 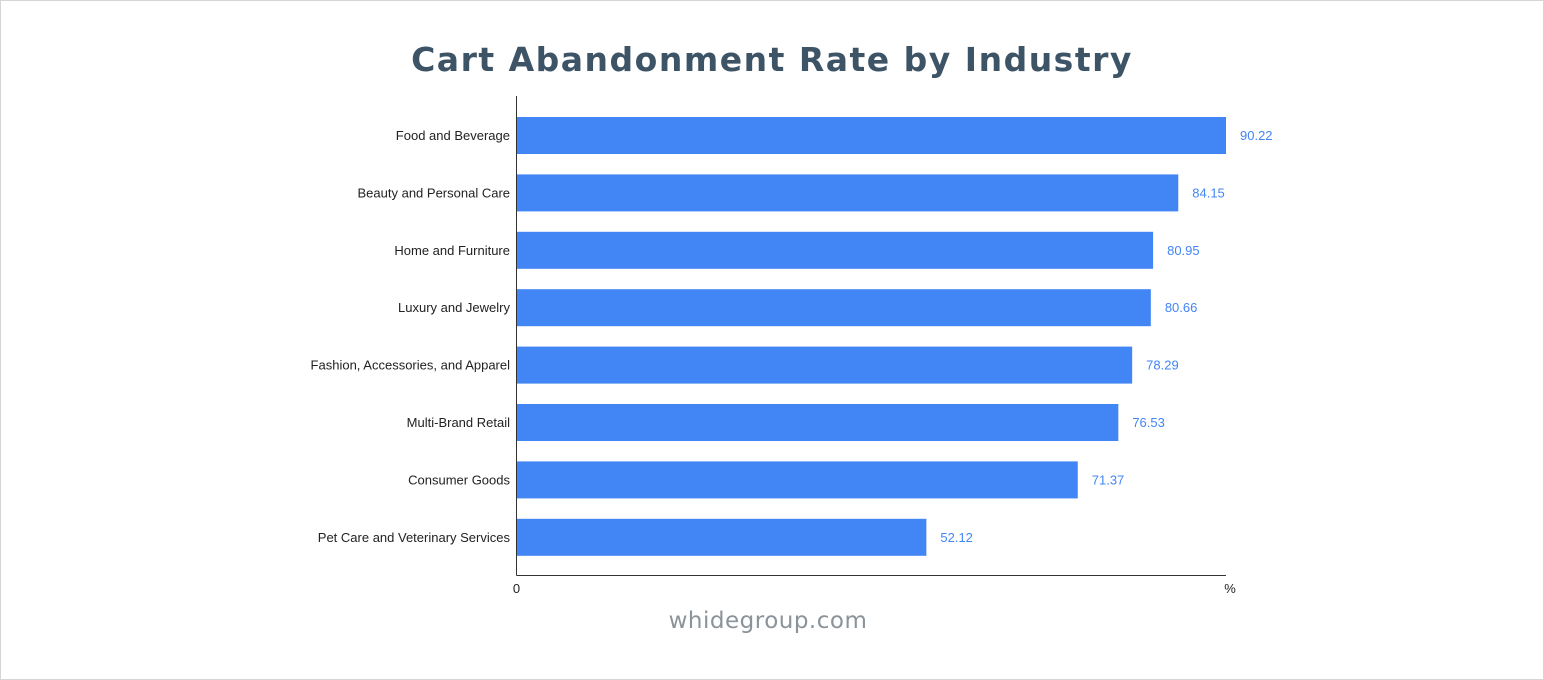 I want to click on category-label: Luxury and Jewelry, so click(x=454, y=307).